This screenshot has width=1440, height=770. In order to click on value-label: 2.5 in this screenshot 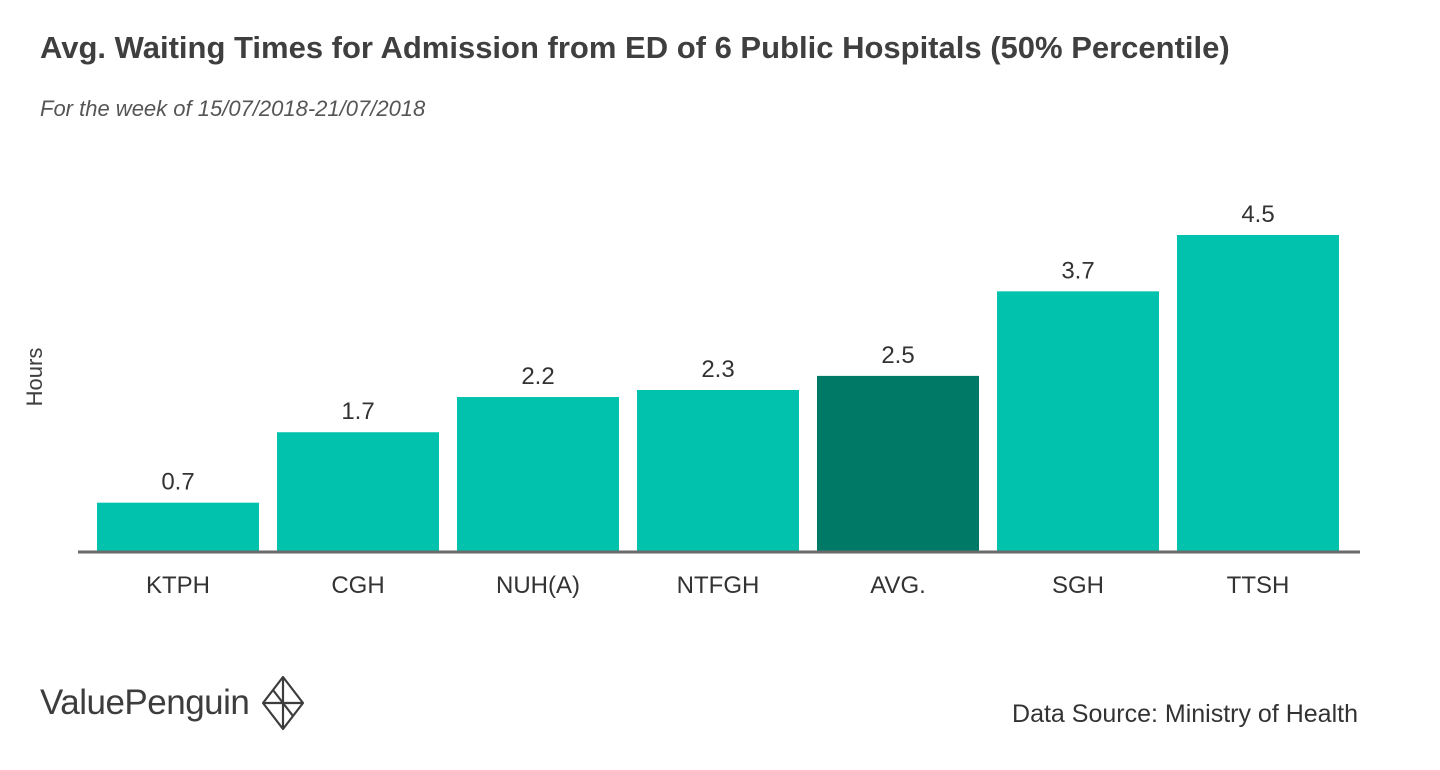, I will do `click(897, 355)`.